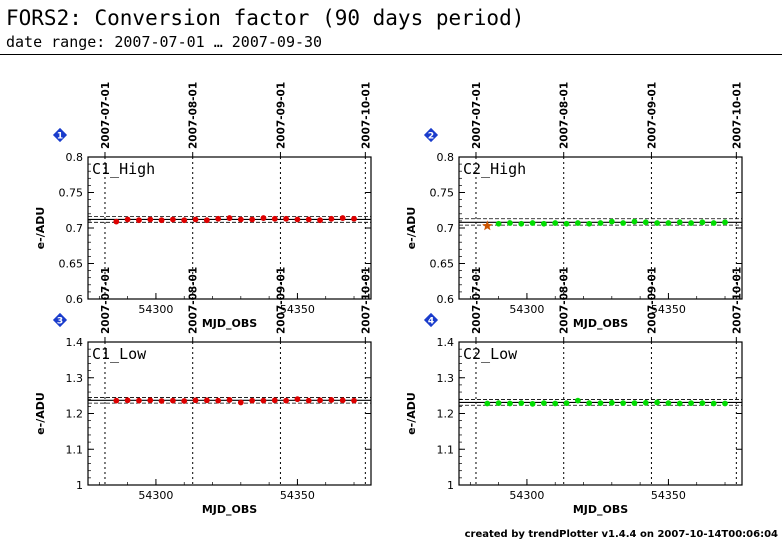 Image resolution: width=782 pixels, height=542 pixels. Describe the element at coordinates (446, 228) in the screenshot. I see `y-tick-label: 0.7` at that location.